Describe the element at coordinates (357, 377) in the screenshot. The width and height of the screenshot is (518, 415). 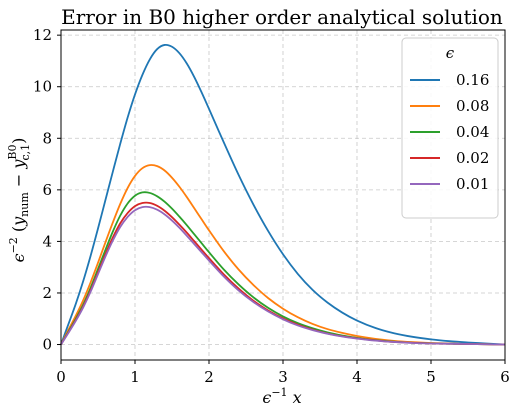
I see `x-tick-label: 4` at that location.